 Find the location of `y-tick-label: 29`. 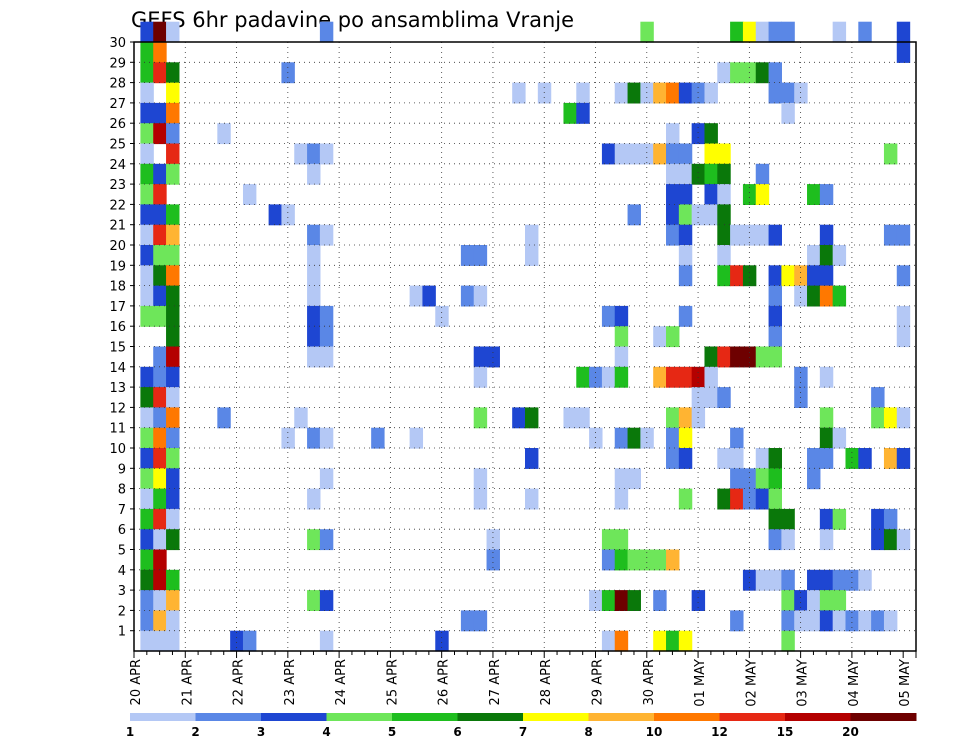

y-tick-label: 29 is located at coordinates (117, 63).